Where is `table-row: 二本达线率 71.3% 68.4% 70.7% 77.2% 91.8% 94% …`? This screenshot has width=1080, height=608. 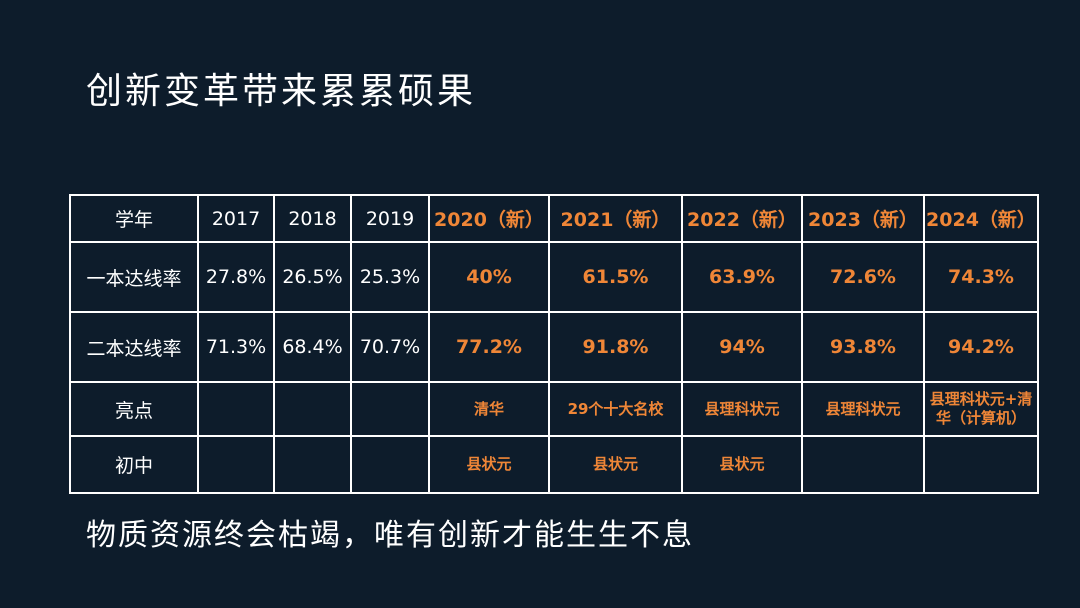
table-row: 二本达线率 71.3% 68.4% 70.7% 77.2% 91.8% 94% … is located at coordinates (554, 347).